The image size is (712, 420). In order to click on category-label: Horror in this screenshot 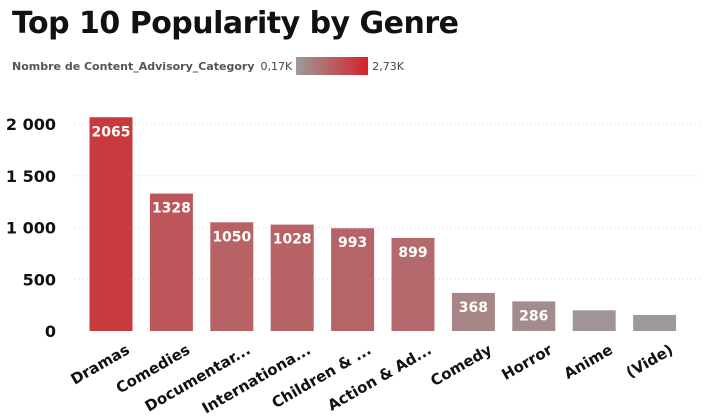, I will do `click(526, 362)`.